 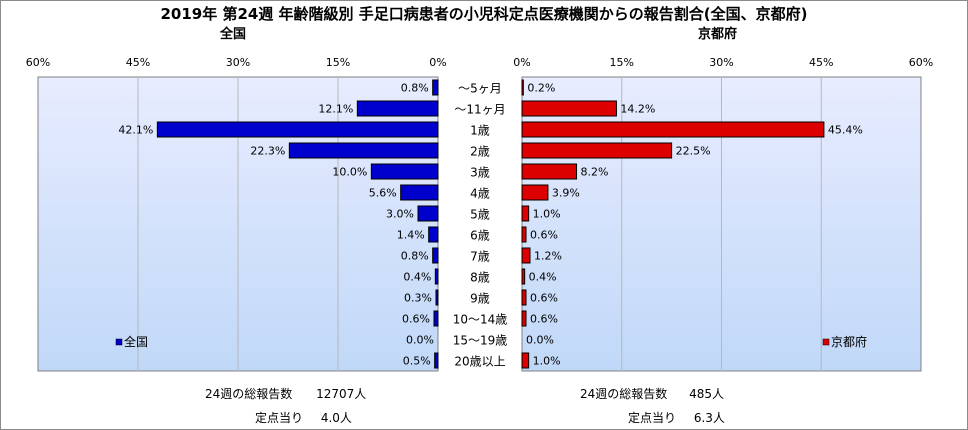 What do you see at coordinates (622, 62) in the screenshot?
I see `kyoto-tick-label: 15%` at bounding box center [622, 62].